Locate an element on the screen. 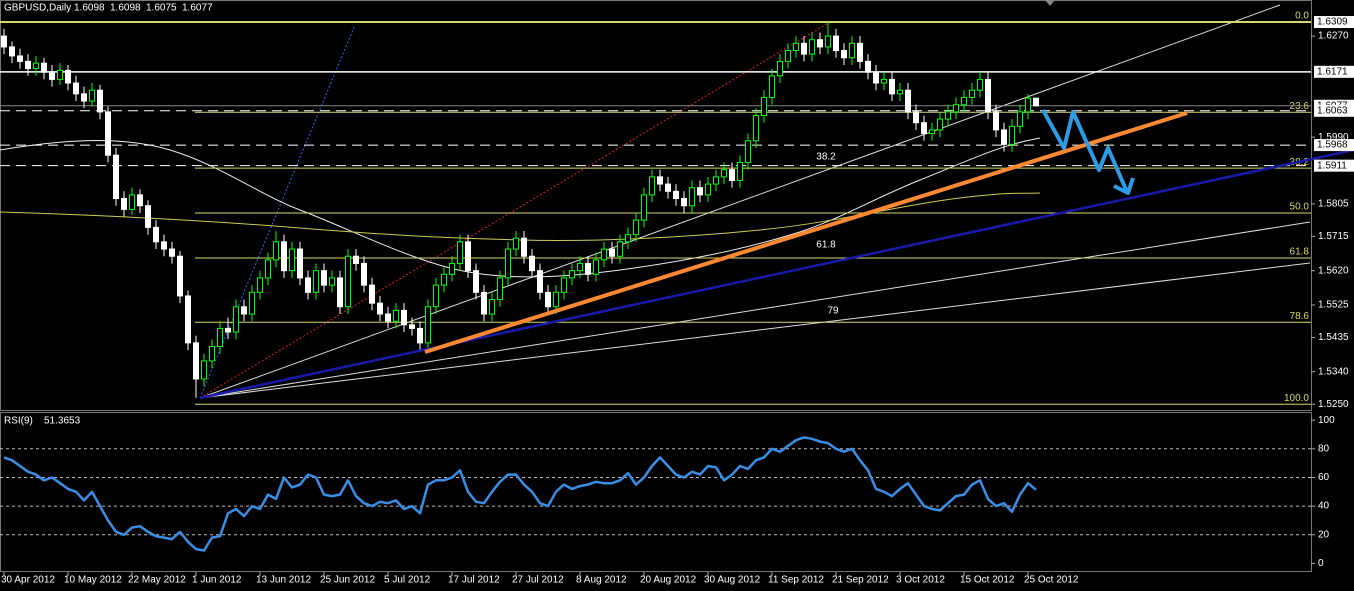 The height and width of the screenshot is (591, 1354). x-tick-label: 21 Sep 2012 is located at coordinates (860, 580).